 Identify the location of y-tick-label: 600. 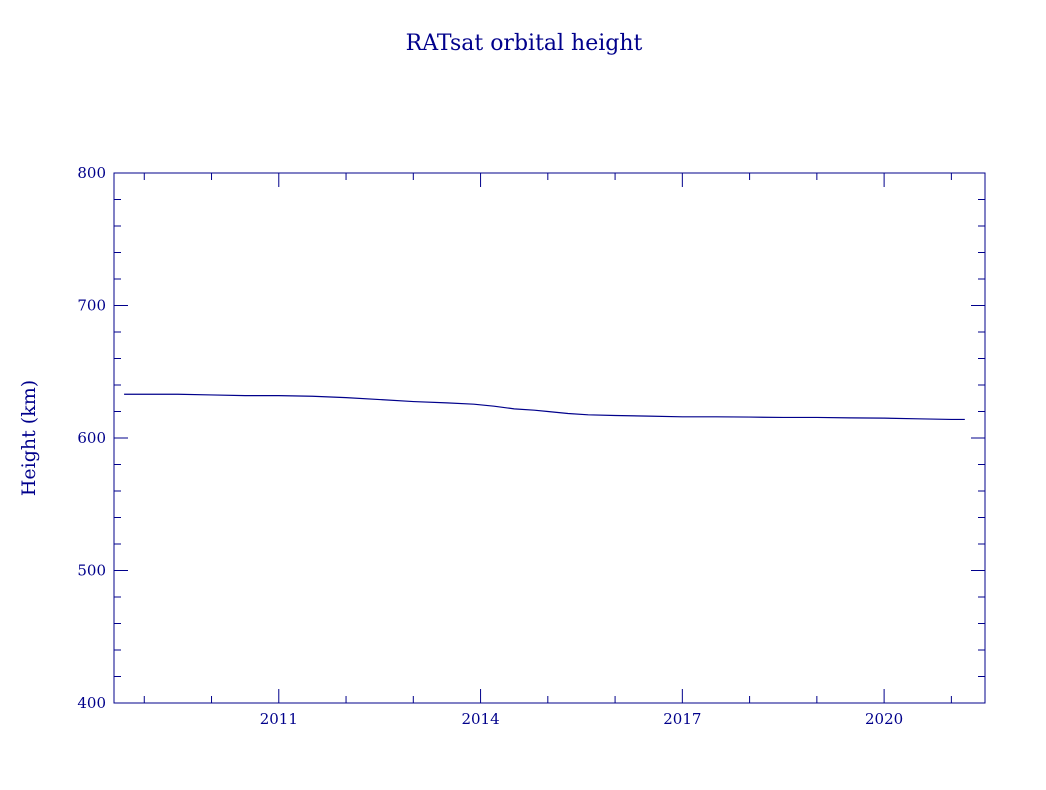
(91, 438).